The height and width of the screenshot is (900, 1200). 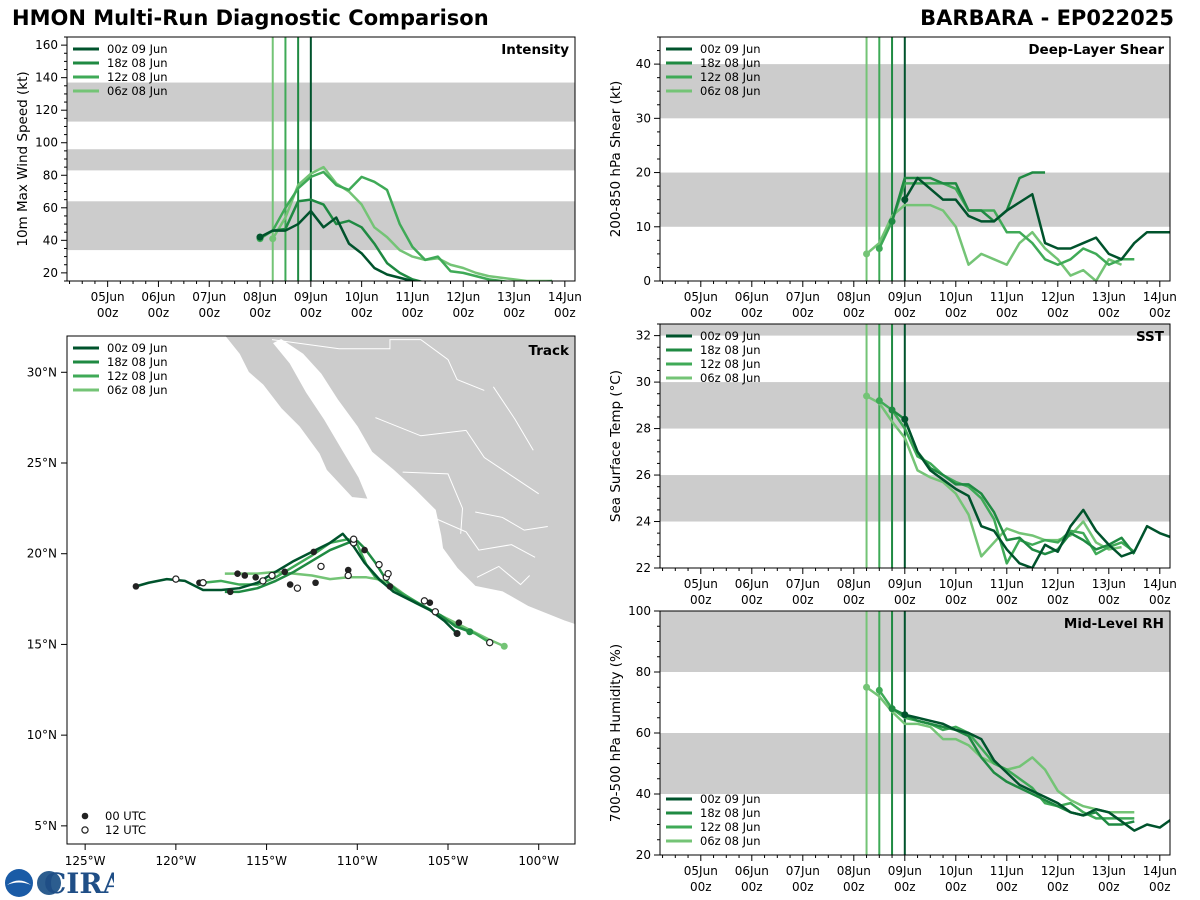 What do you see at coordinates (175, 861) in the screenshot?
I see `x-tick-label: 120°W` at bounding box center [175, 861].